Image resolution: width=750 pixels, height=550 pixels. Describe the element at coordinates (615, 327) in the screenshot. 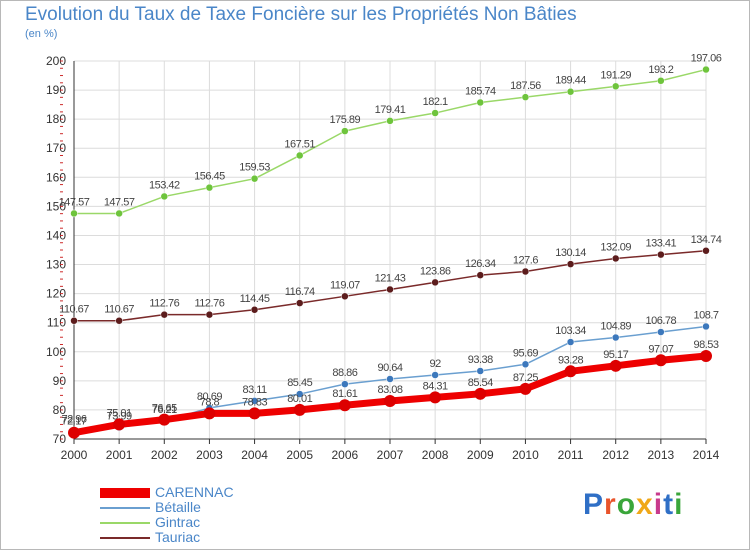

I see `data-label: 104.89` at that location.